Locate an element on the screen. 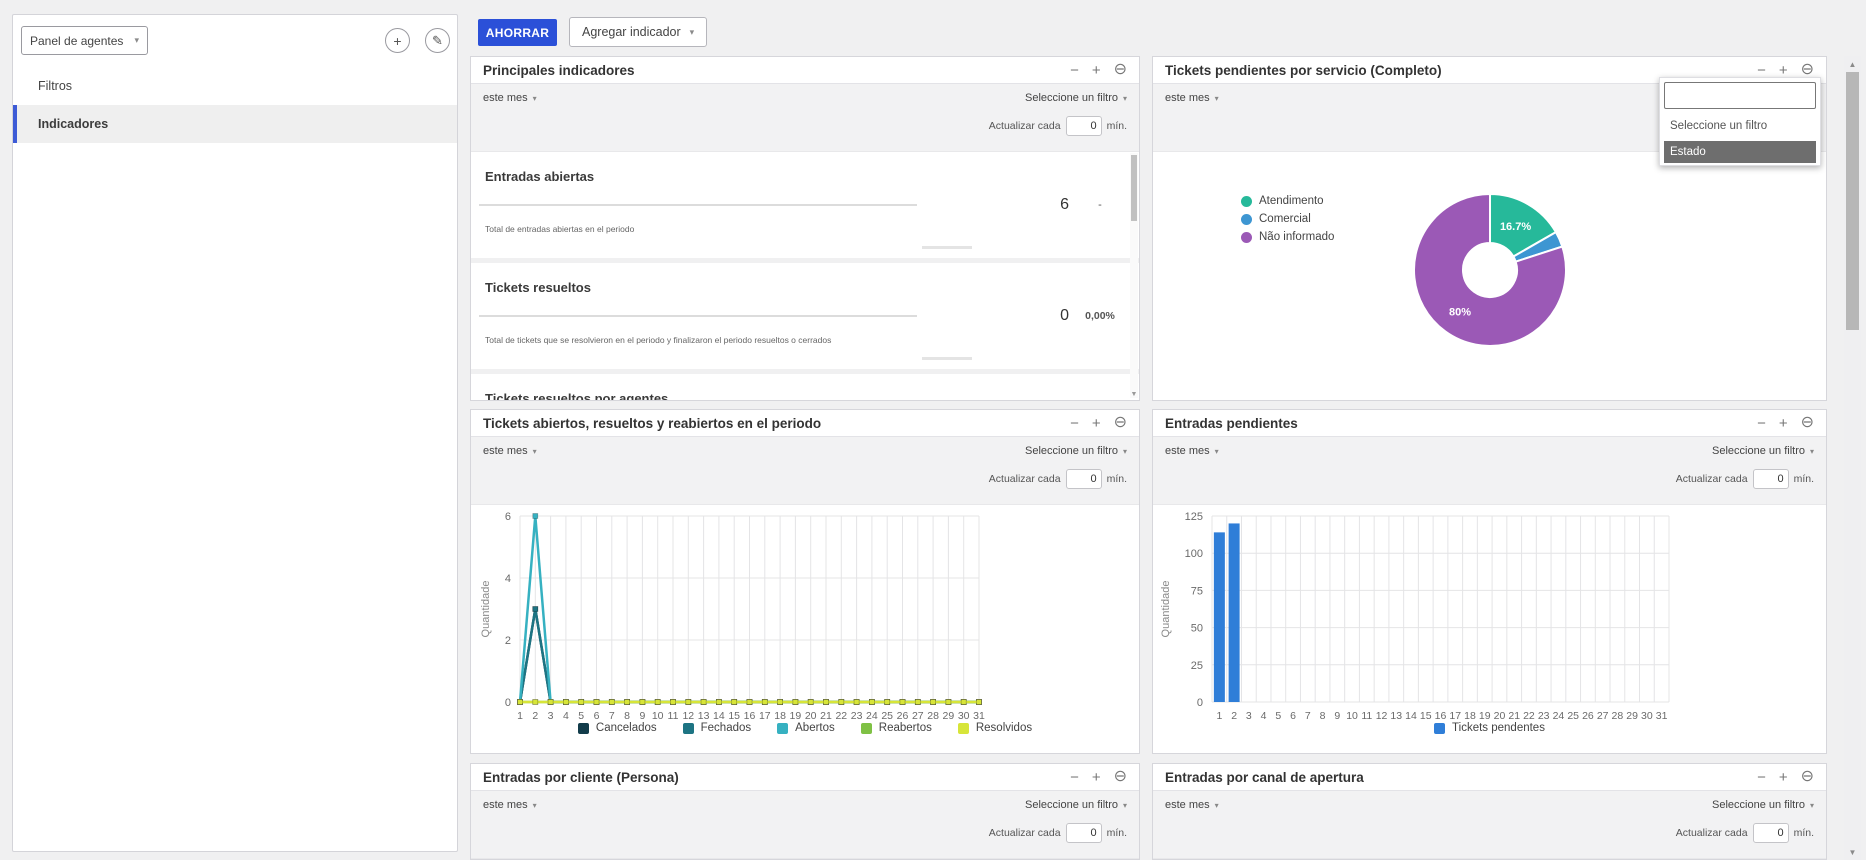  svg-text: 21 is located at coordinates (1514, 716).